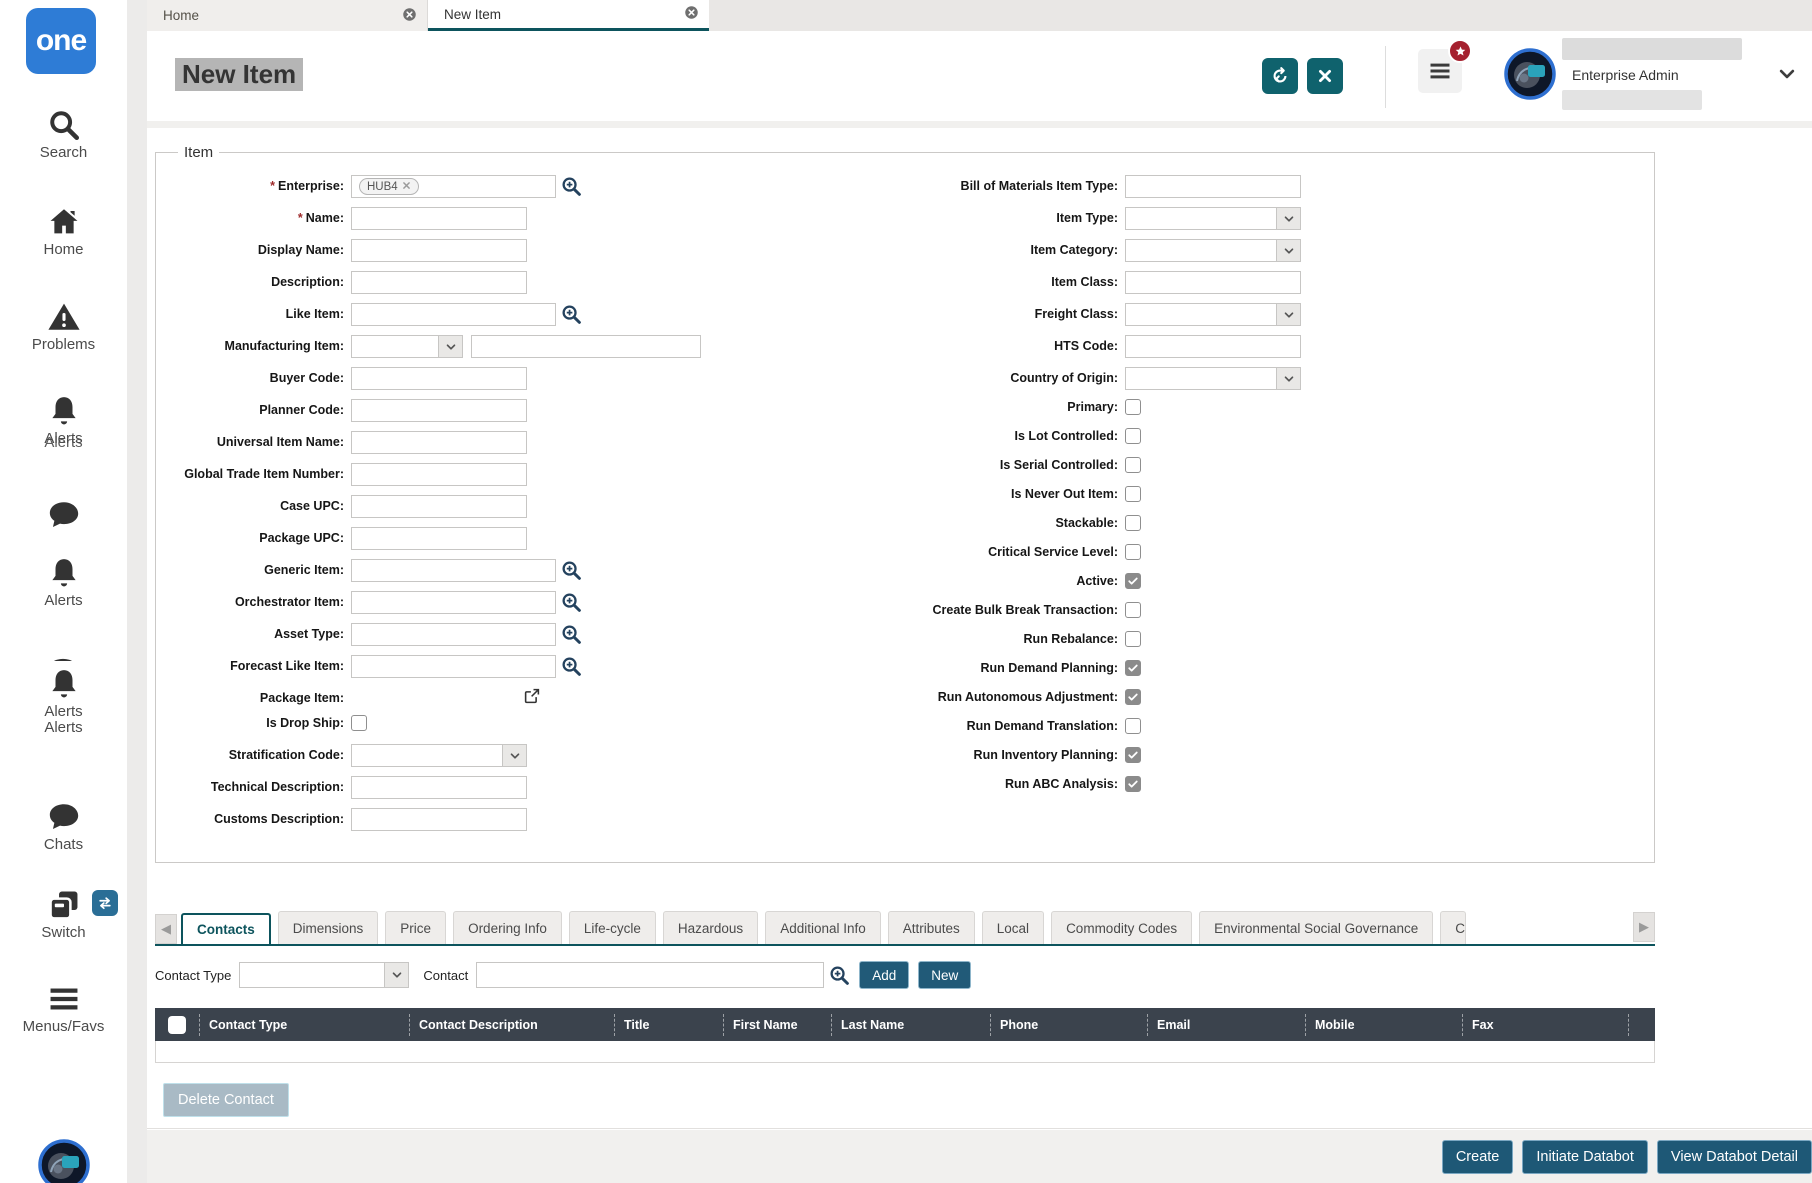  I want to click on tab-home: Home, so click(287, 15).